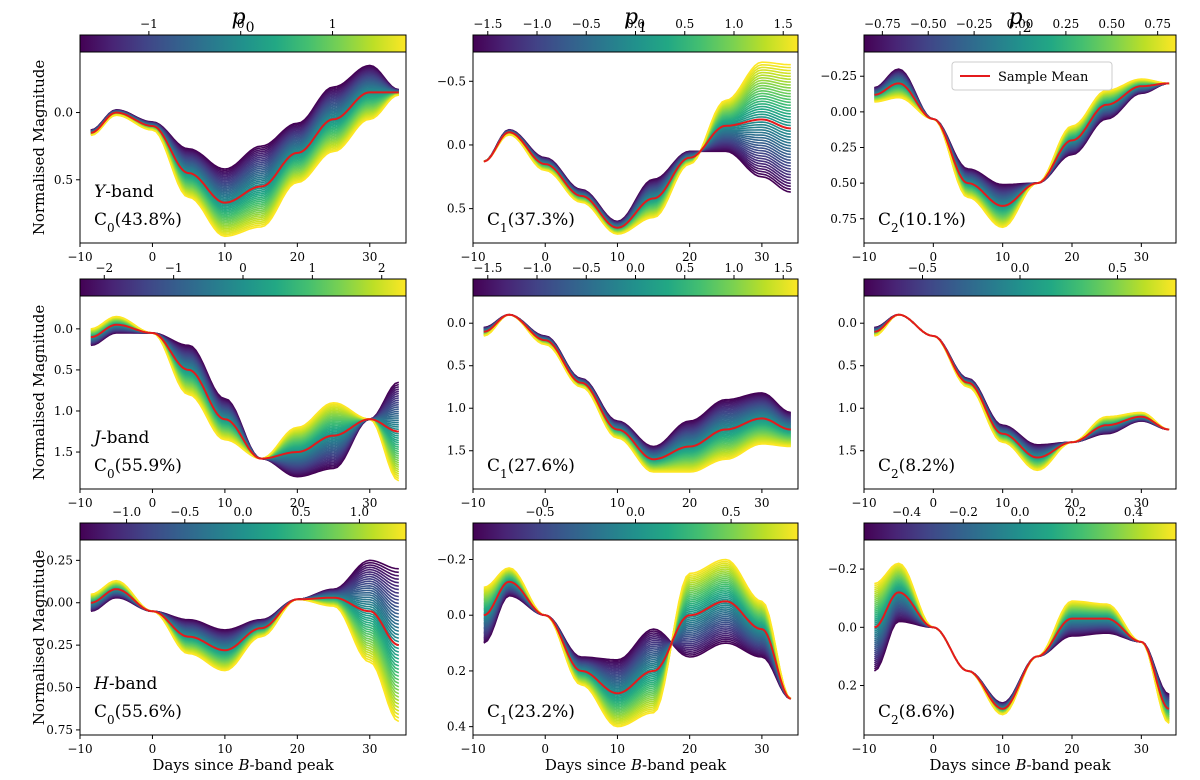 The height and width of the screenshot is (780, 1200). Describe the element at coordinates (174, 268) in the screenshot. I see `colorbar-tick-label: −1` at that location.